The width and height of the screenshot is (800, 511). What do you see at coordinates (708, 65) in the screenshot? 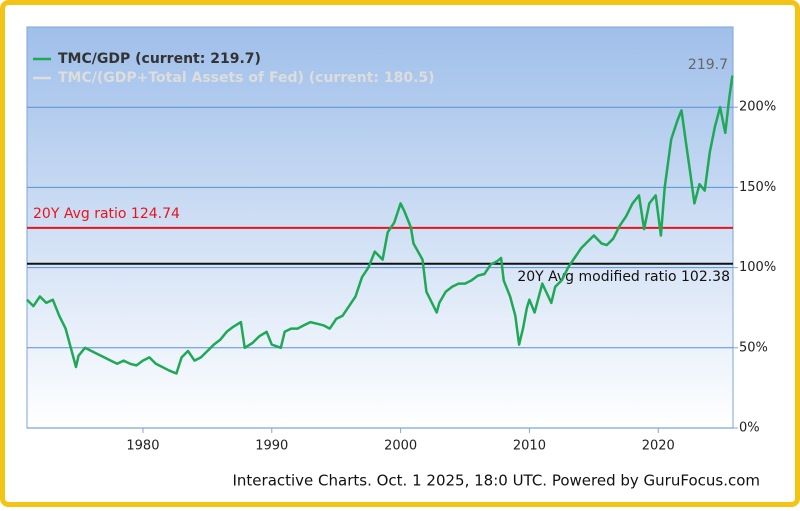
I see `last-value-label: 219.7` at bounding box center [708, 65].